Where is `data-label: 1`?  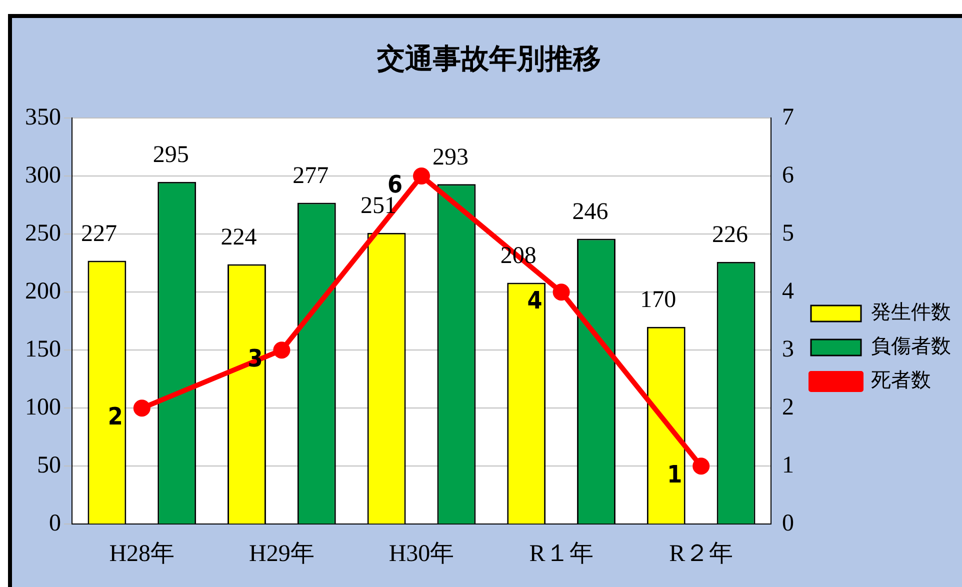
data-label: 1 is located at coordinates (674, 474).